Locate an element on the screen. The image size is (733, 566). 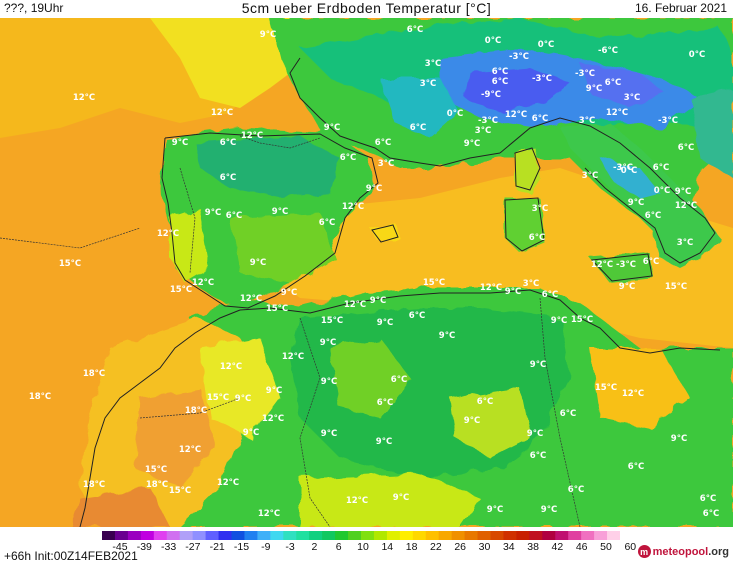
sea-yellow is located at coordinates (230, 63).